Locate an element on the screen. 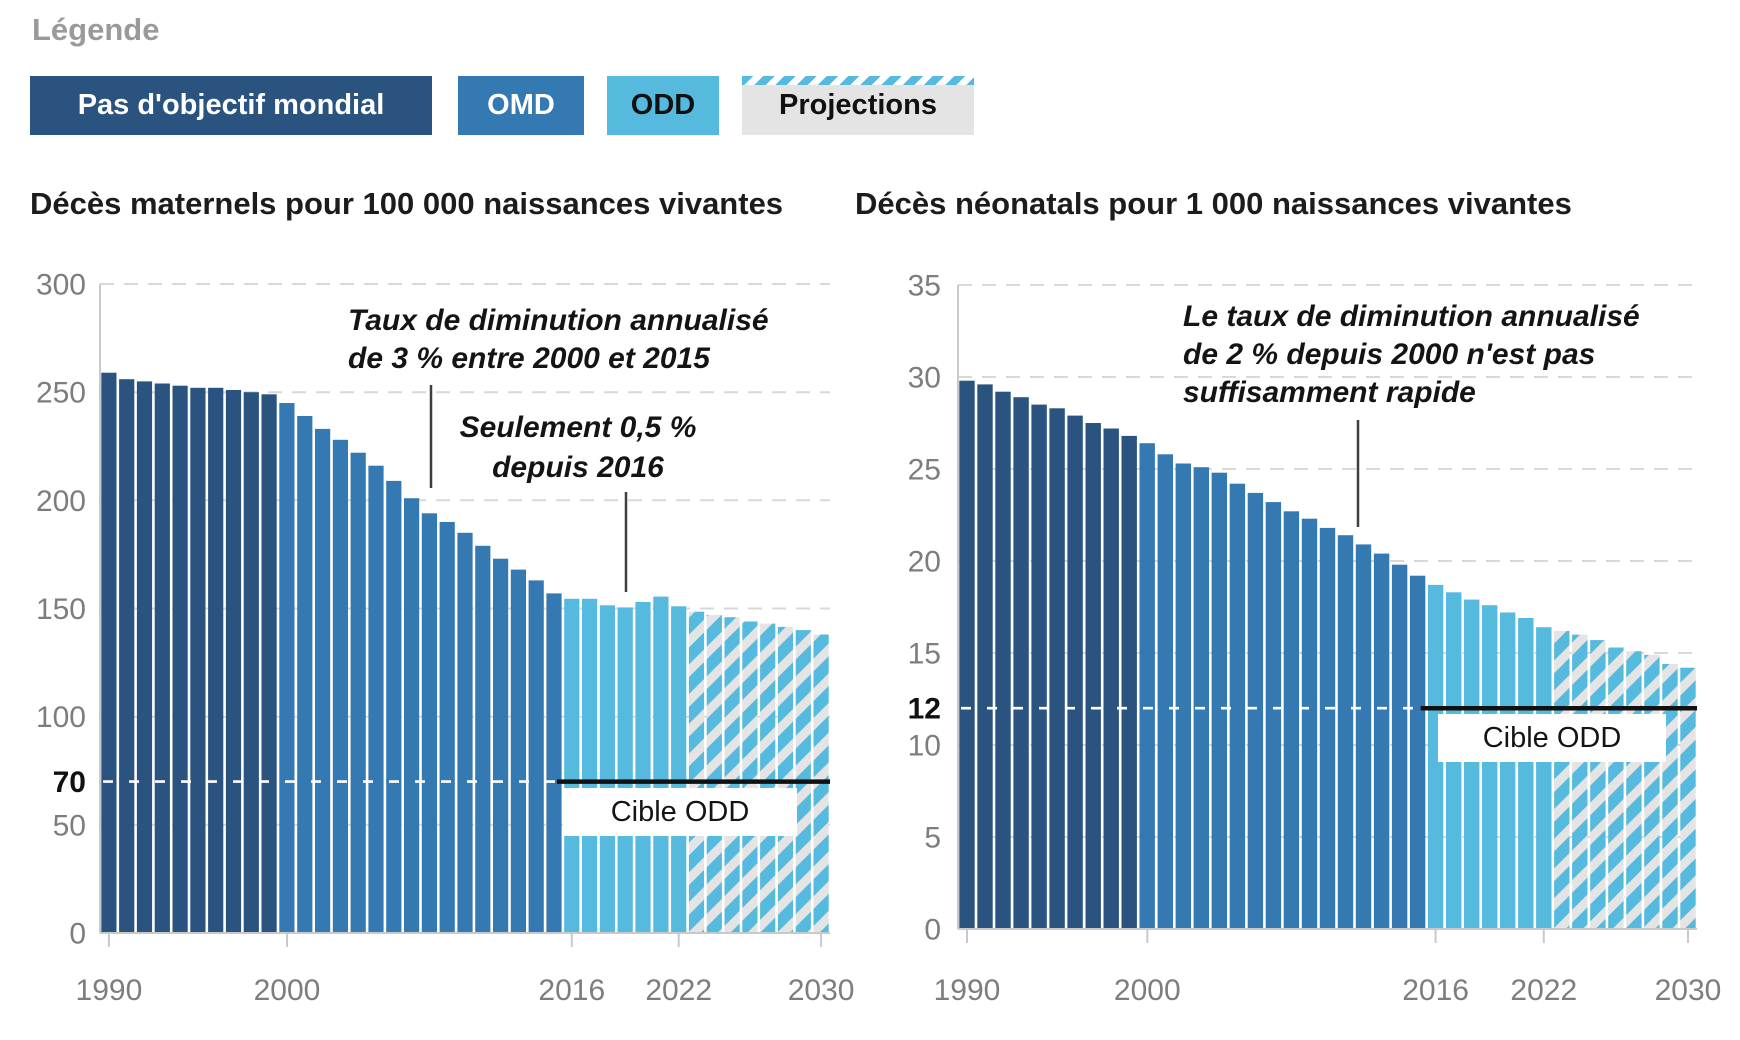  legend-title: Légende is located at coordinates (96, 29).